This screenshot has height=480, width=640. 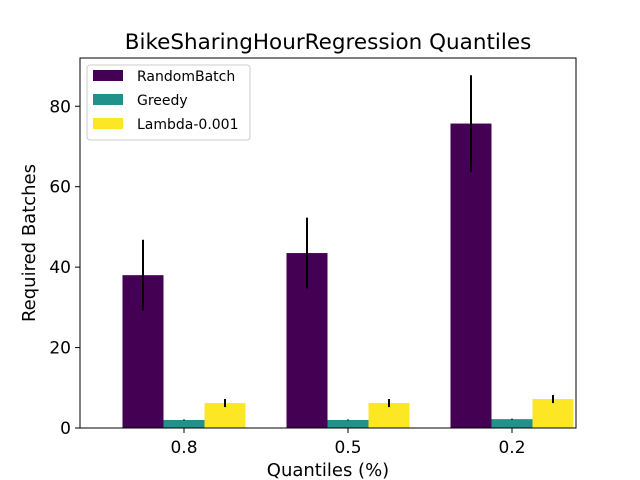 I want to click on legend-frame, so click(x=168, y=102).